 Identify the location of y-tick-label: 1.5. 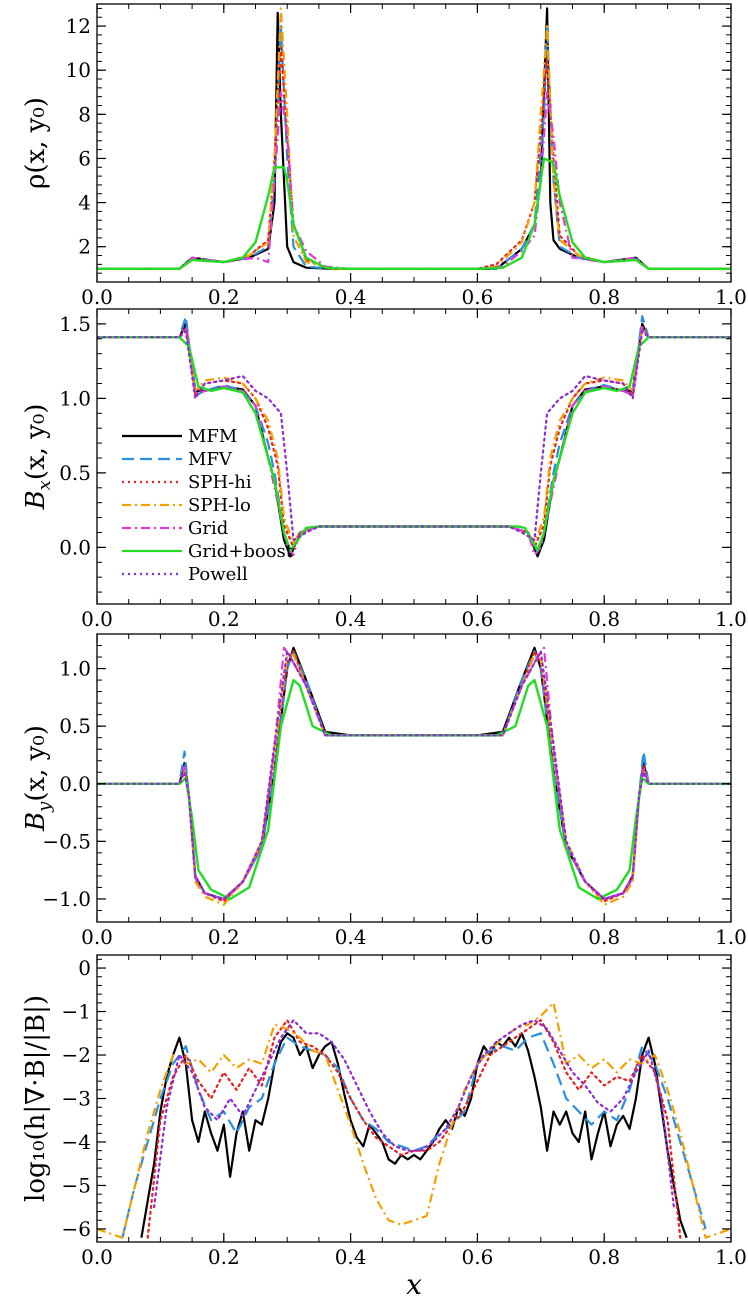
(75, 324).